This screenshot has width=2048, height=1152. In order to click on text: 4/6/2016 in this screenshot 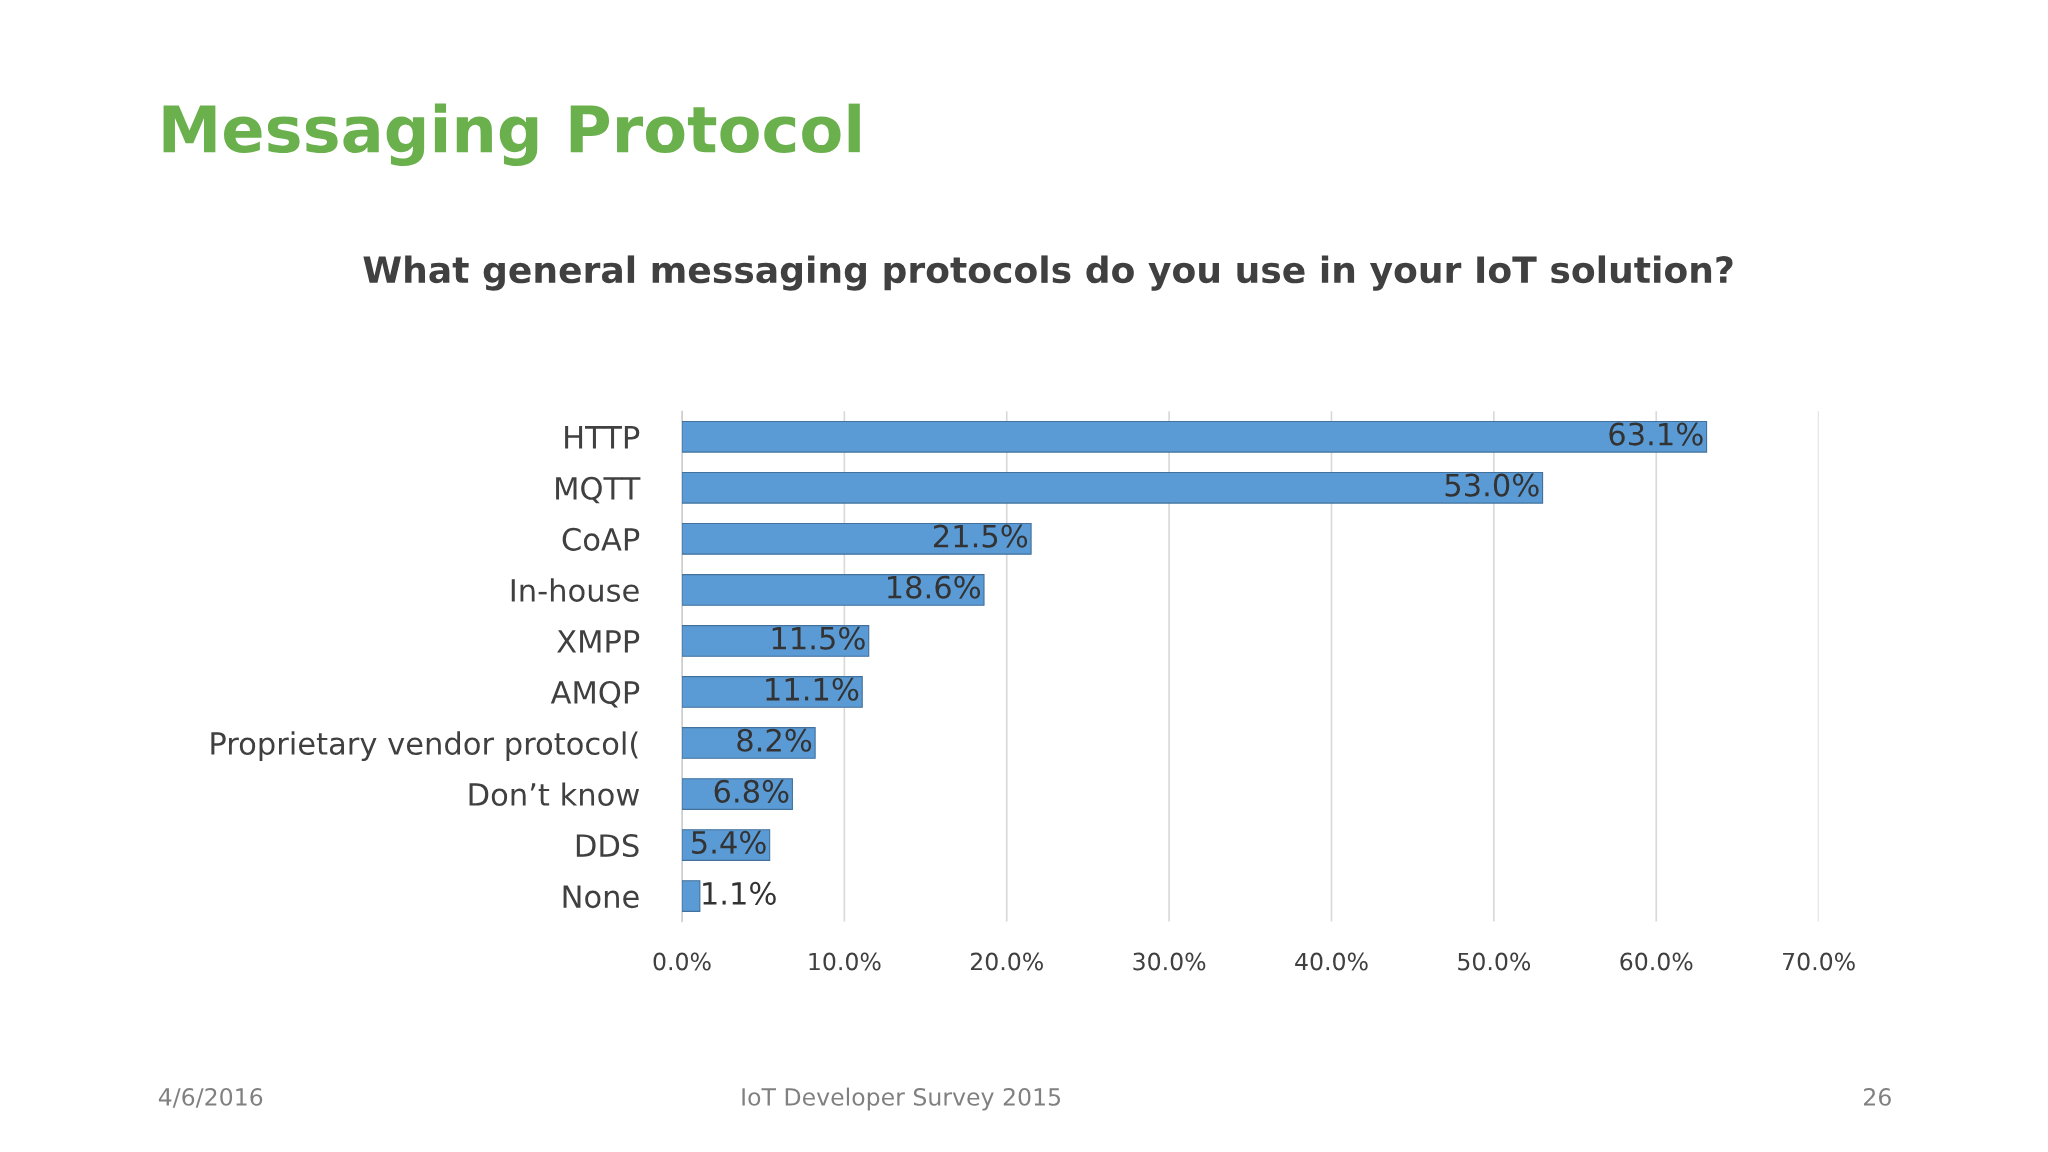, I will do `click(210, 1098)`.